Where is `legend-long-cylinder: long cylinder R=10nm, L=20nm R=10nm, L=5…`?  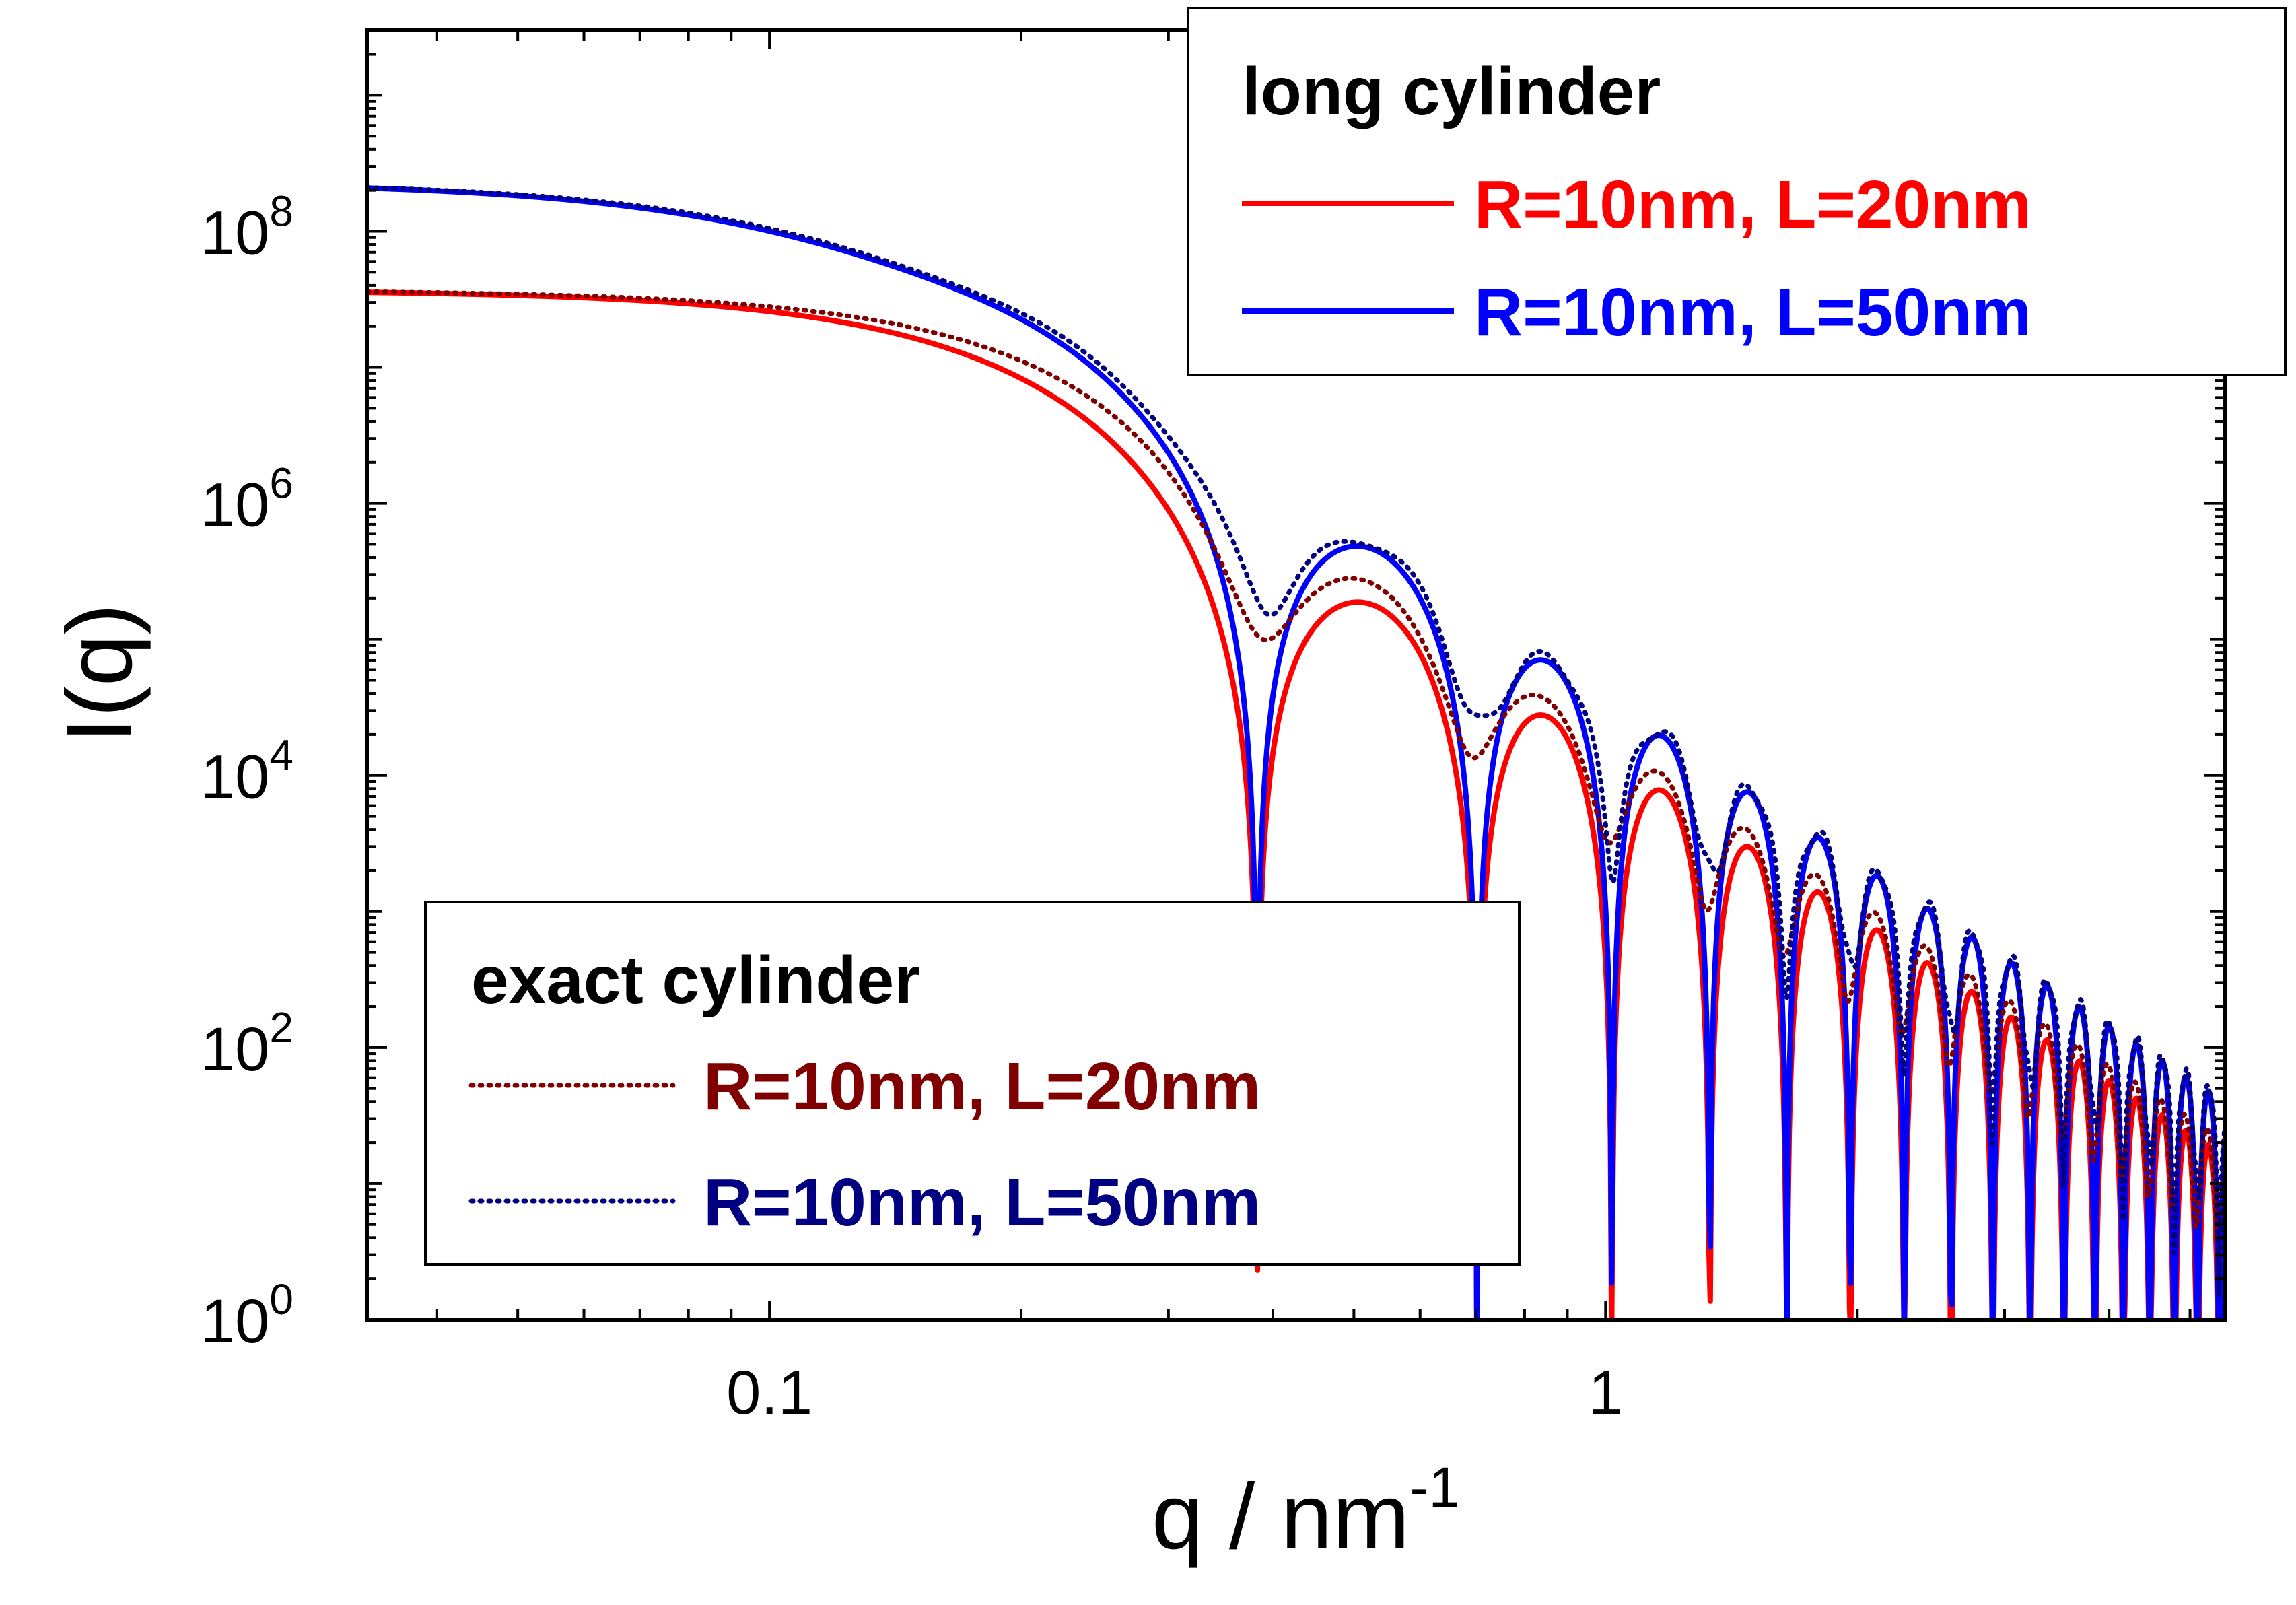 legend-long-cylinder: long cylinder R=10nm, L=20nm R=10nm, L=5… is located at coordinates (1737, 191).